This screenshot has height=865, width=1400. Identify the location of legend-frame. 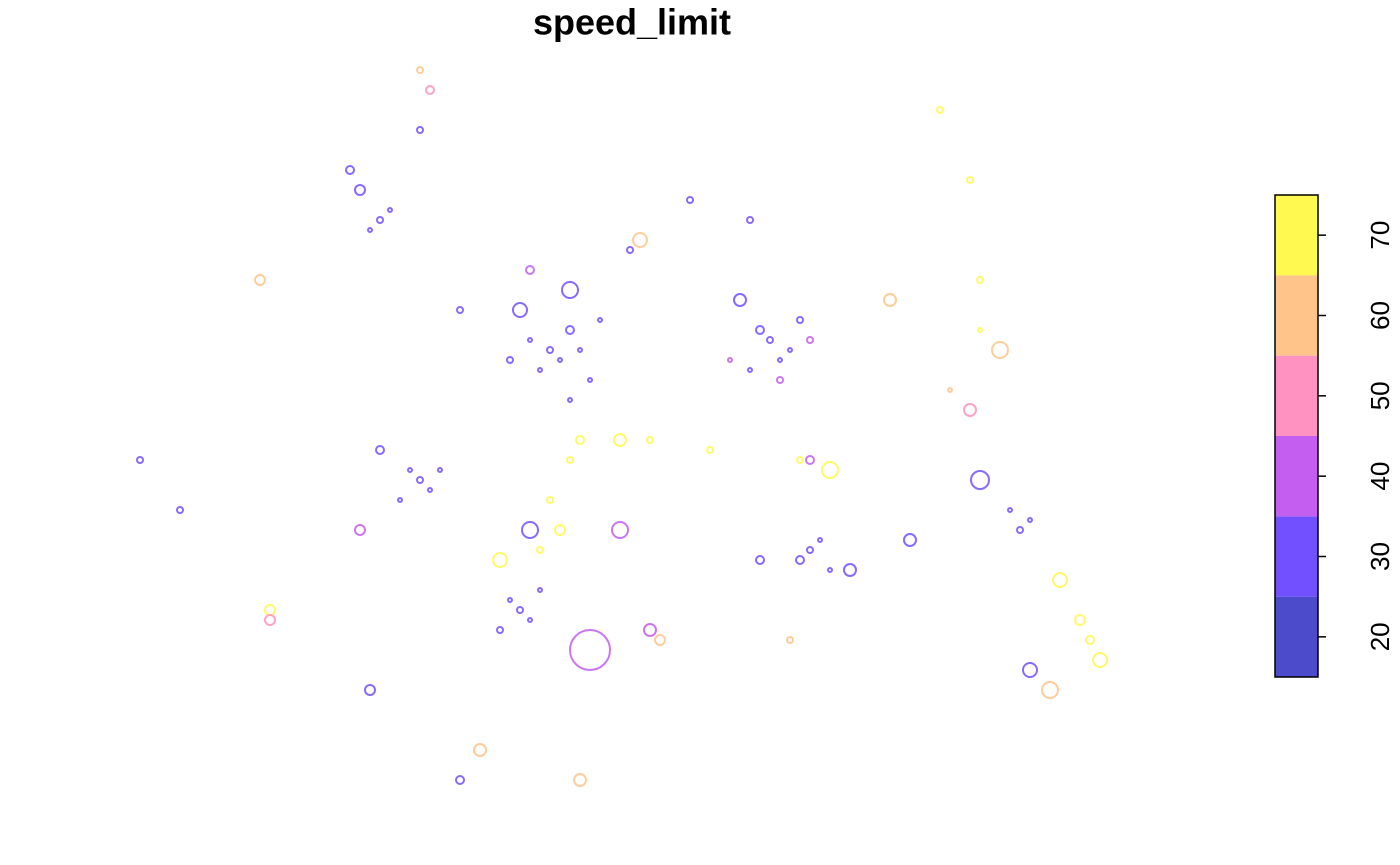
(1296, 436).